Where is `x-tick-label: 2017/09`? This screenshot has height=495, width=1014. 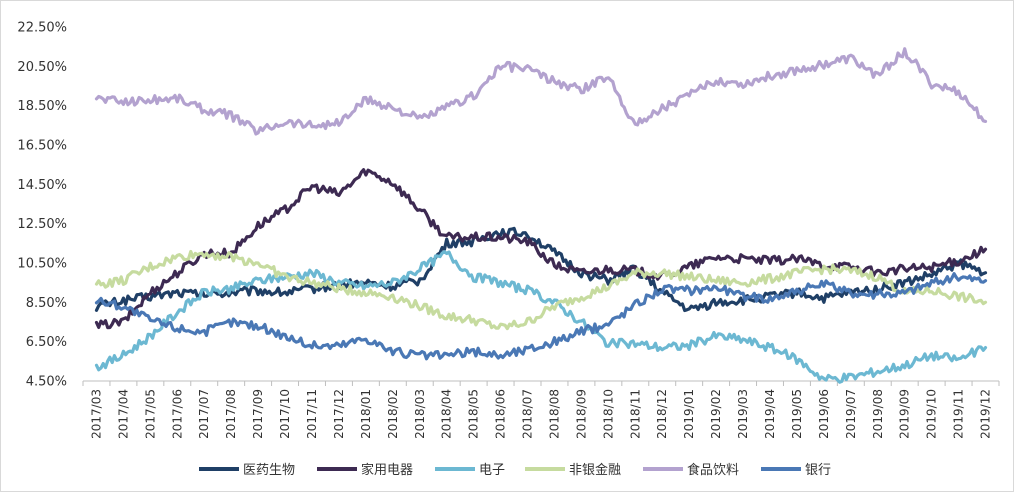
x-tick-label: 2017/09 is located at coordinates (258, 414).